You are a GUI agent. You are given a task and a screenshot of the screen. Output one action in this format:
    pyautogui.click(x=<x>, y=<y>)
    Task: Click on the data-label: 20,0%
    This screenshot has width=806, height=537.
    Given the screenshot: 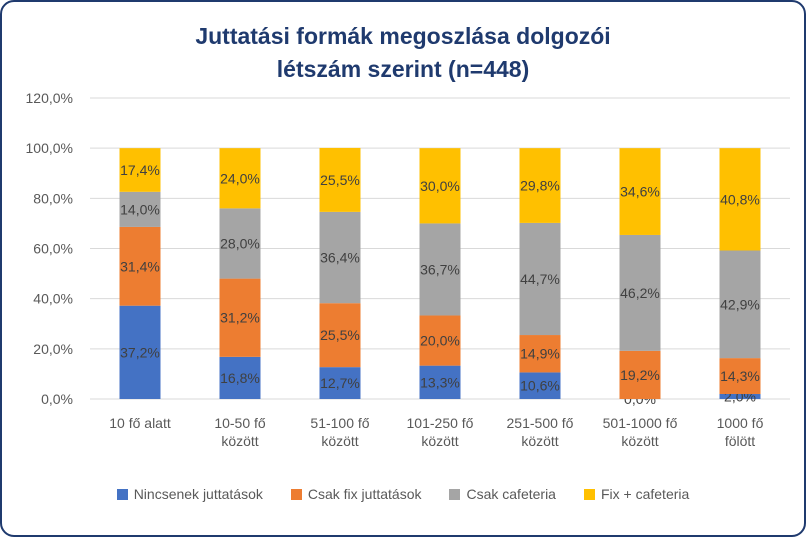 What is the action you would take?
    pyautogui.click(x=440, y=341)
    